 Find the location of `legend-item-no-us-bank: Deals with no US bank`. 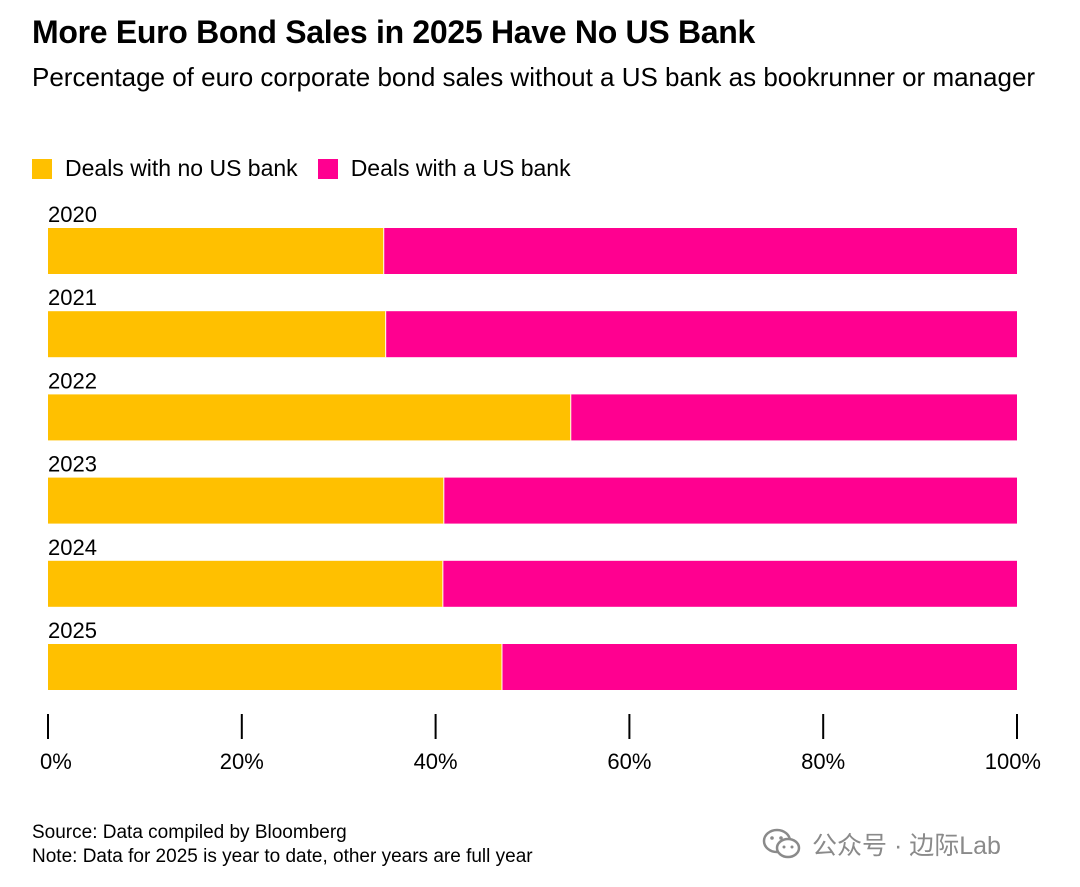

legend-item-no-us-bank: Deals with no US bank is located at coordinates (165, 168).